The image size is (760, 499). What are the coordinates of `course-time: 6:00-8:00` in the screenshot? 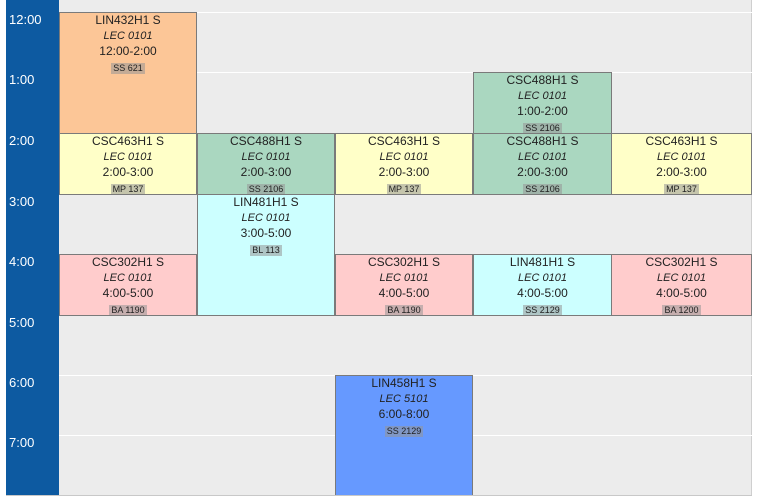 It's located at (404, 414).